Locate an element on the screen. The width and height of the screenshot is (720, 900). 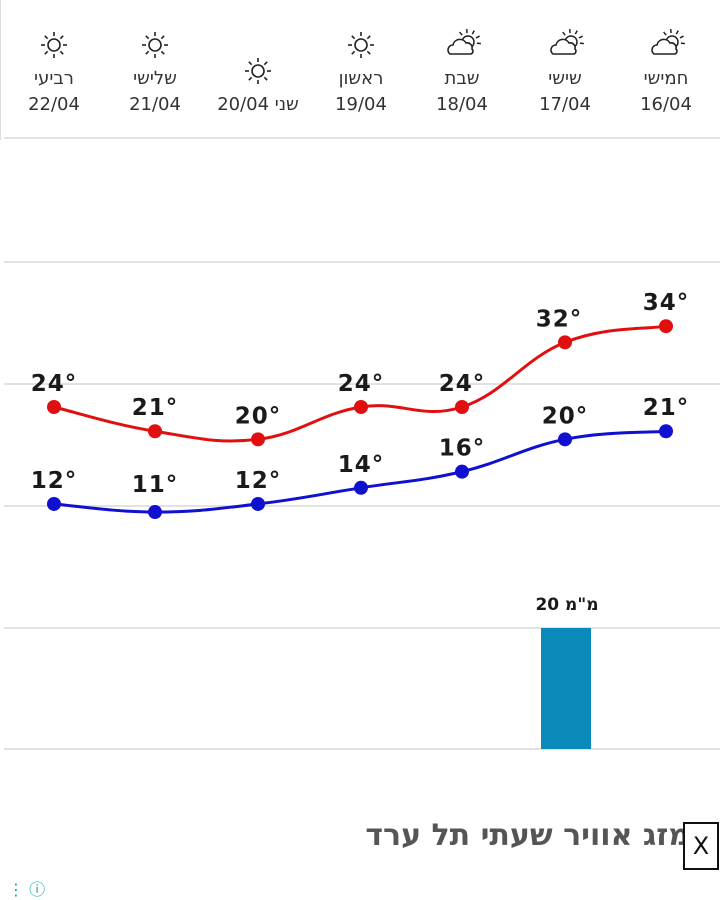
day-label: רביעי is located at coordinates (54, 78).